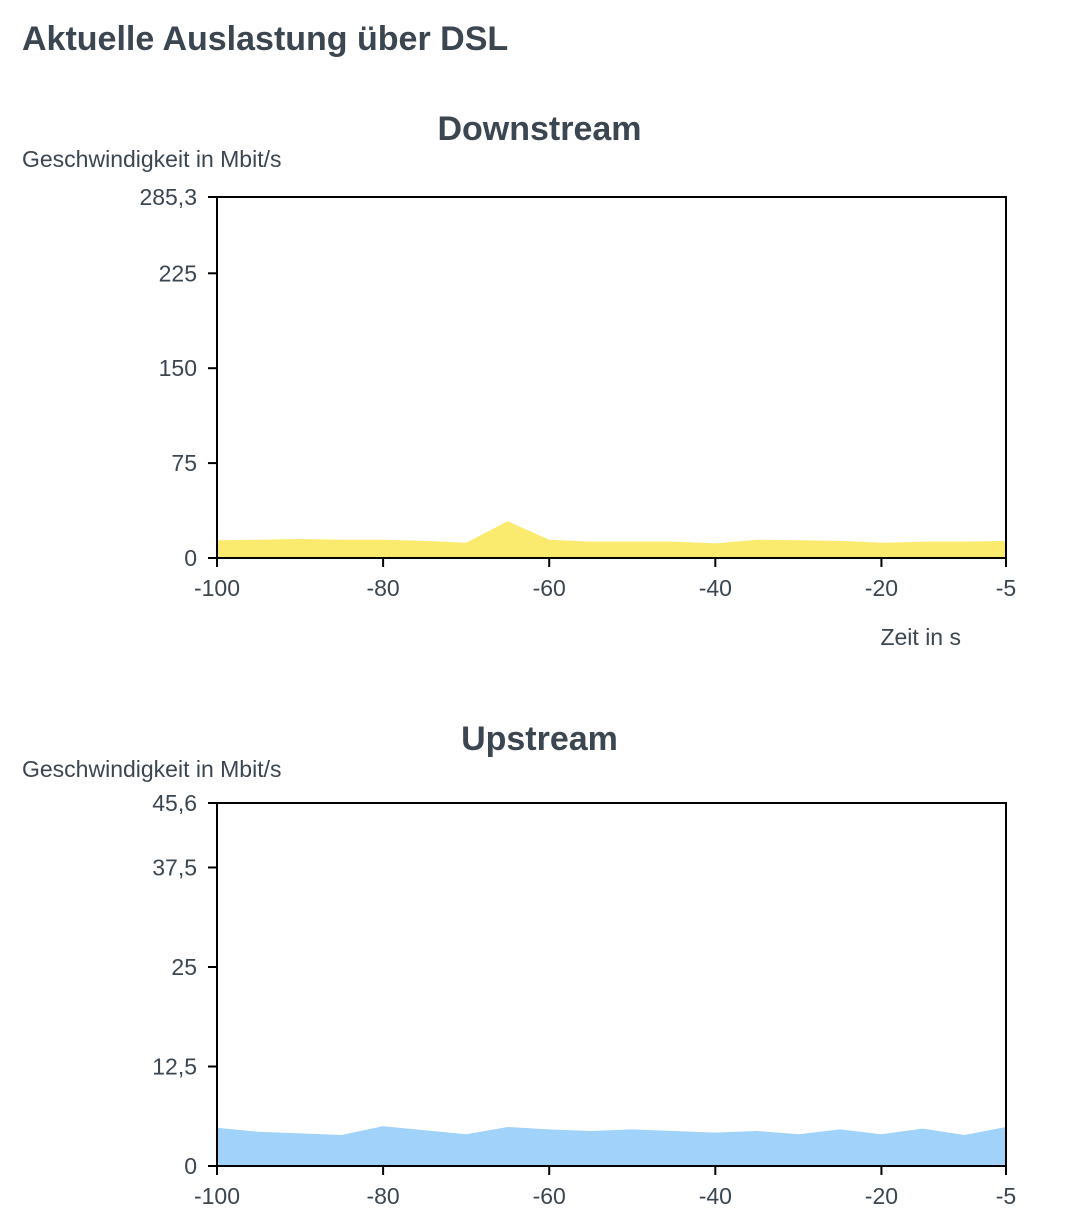  Describe the element at coordinates (1006, 1196) in the screenshot. I see `upstream-x-tick-label: -5` at that location.